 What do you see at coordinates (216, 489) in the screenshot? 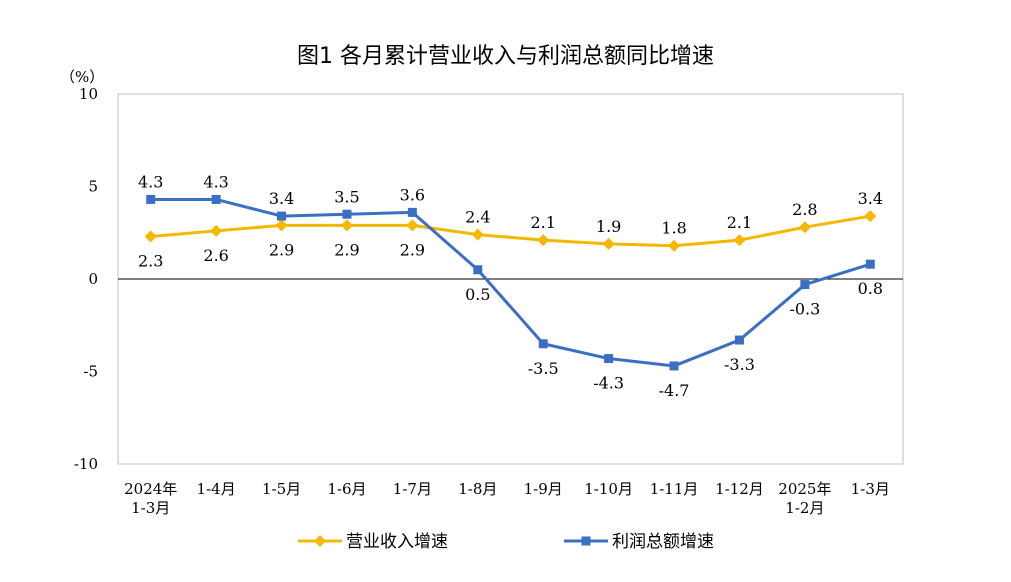
I see `x-tick-label: 1-4月` at bounding box center [216, 489].